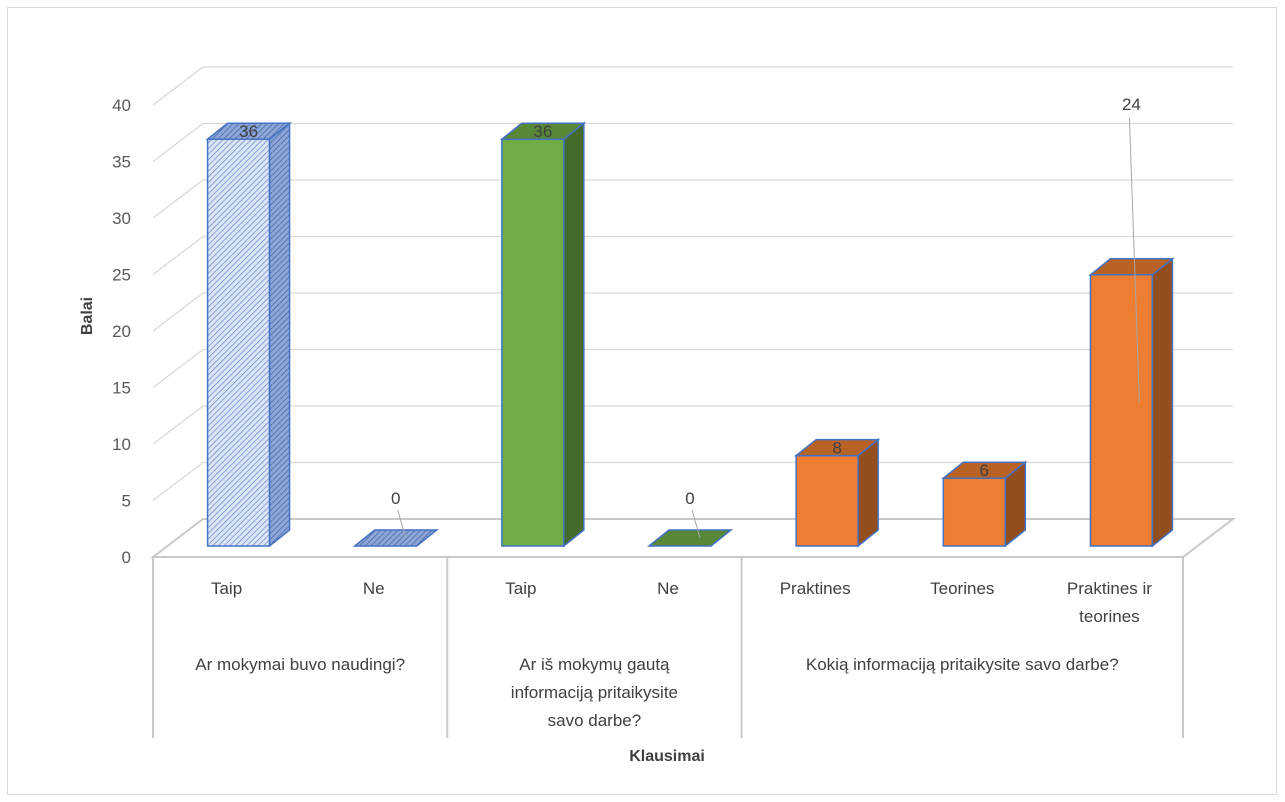 This screenshot has width=1285, height=802. What do you see at coordinates (126, 557) in the screenshot?
I see `y-tick-label: 0` at bounding box center [126, 557].